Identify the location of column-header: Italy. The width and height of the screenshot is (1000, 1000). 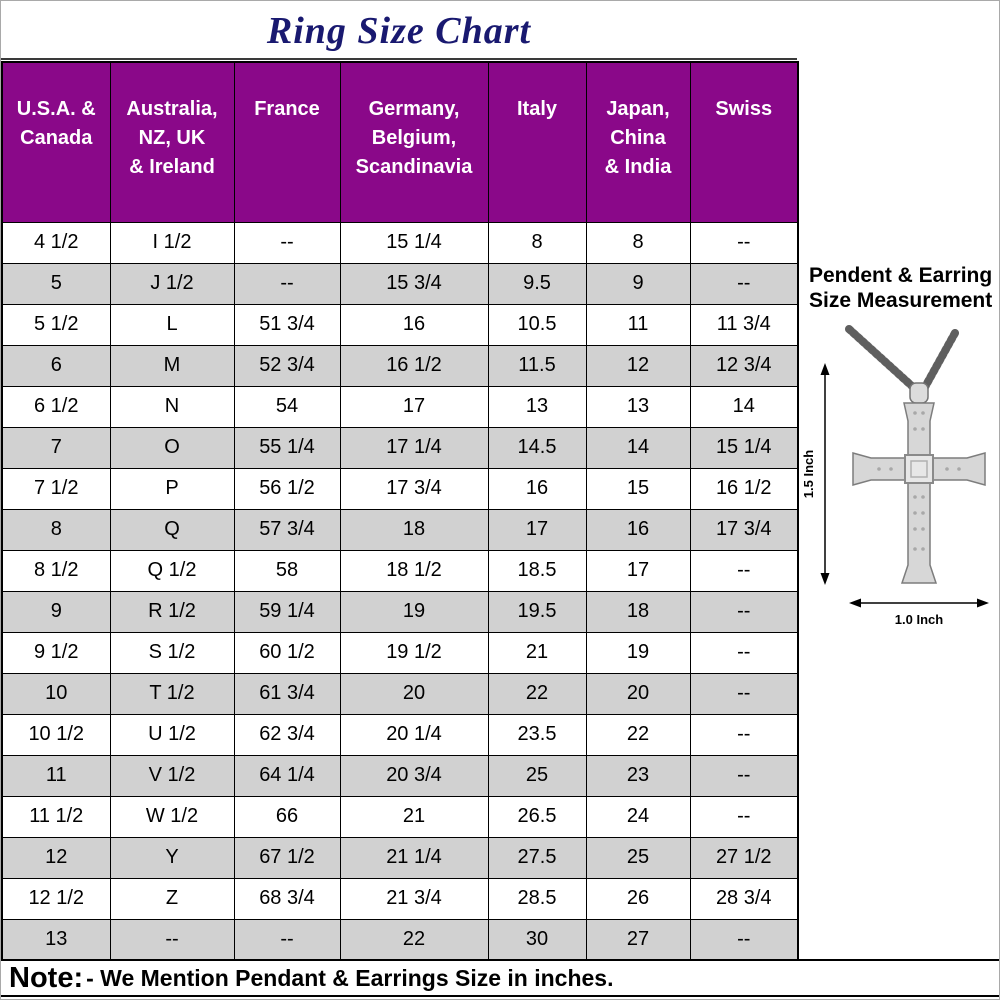
(537, 142).